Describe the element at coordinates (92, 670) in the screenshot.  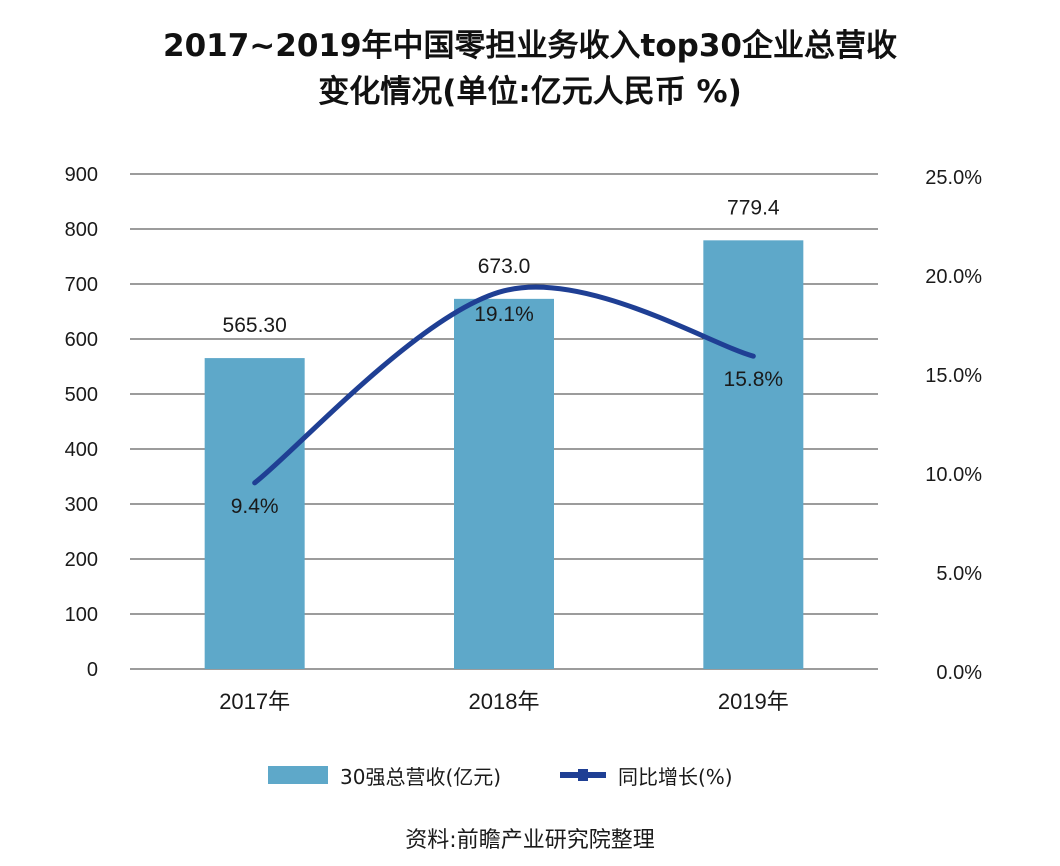
I see `y-left-tick-label: 0` at that location.